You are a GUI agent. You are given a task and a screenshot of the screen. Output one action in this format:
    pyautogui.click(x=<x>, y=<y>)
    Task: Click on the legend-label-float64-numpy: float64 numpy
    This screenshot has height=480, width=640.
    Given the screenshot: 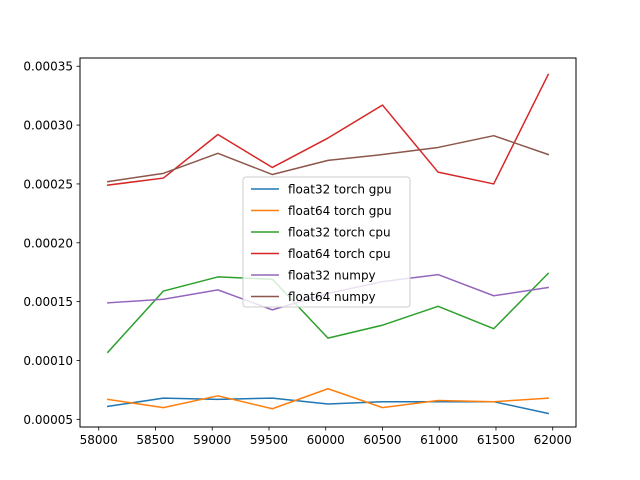 What is the action you would take?
    pyautogui.click(x=332, y=297)
    